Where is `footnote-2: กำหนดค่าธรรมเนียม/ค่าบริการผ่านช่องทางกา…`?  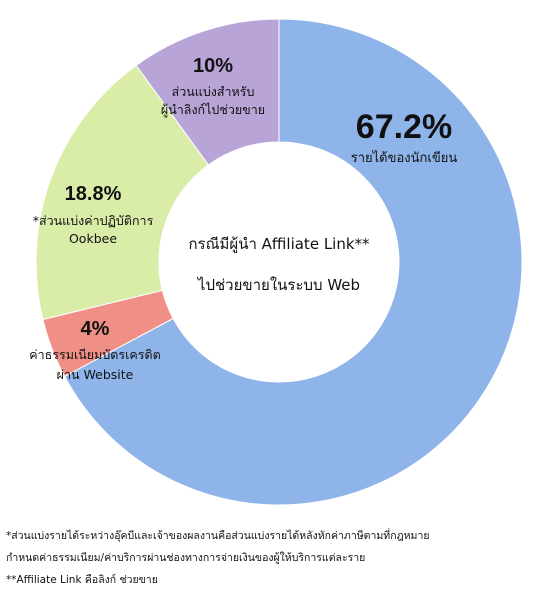
footnote-2: กำหนดค่าธรรมเนียม/ค่าบริการผ่านช่องทางกา… is located at coordinates (186, 558).